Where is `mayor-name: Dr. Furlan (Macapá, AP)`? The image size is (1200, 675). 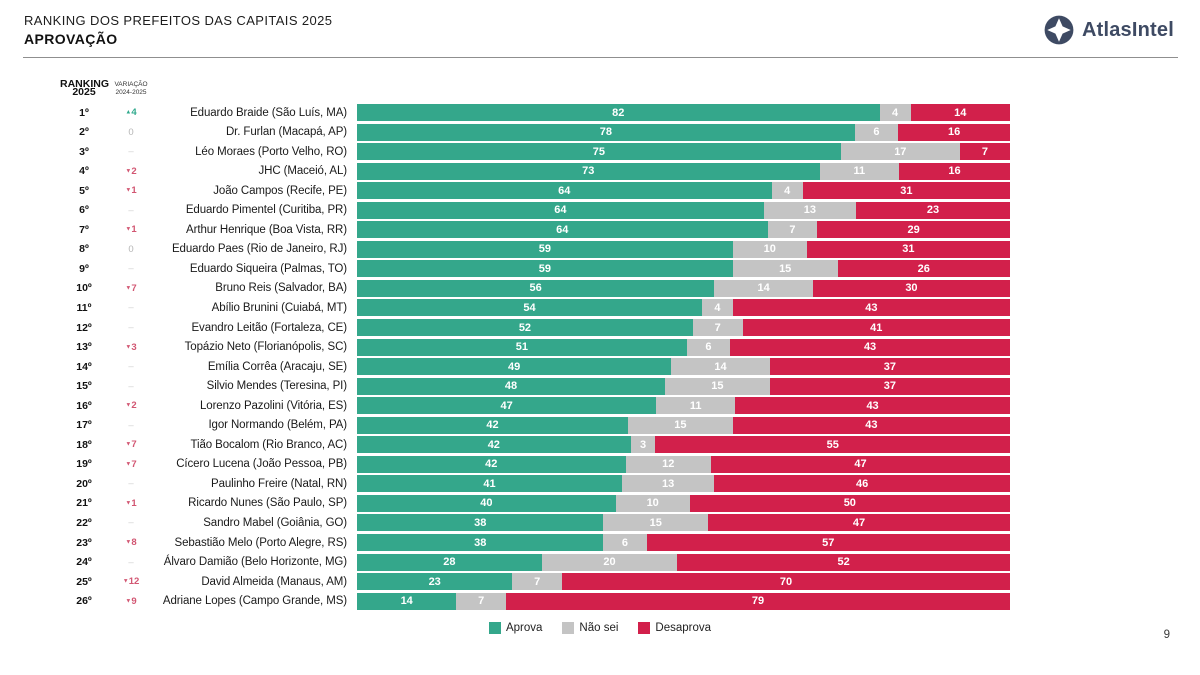
mayor-name: Dr. Furlan (Macapá, AP) is located at coordinates (286, 132).